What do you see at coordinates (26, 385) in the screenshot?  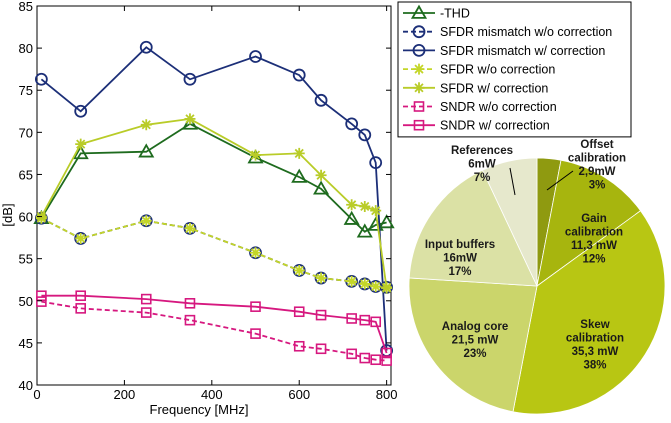 I see `y-tick-label: 40` at bounding box center [26, 385].